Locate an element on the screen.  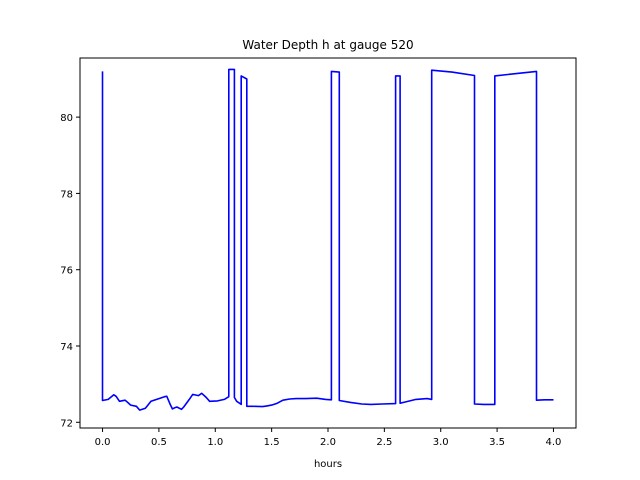
x-tick-label: 0.0 is located at coordinates (103, 442).